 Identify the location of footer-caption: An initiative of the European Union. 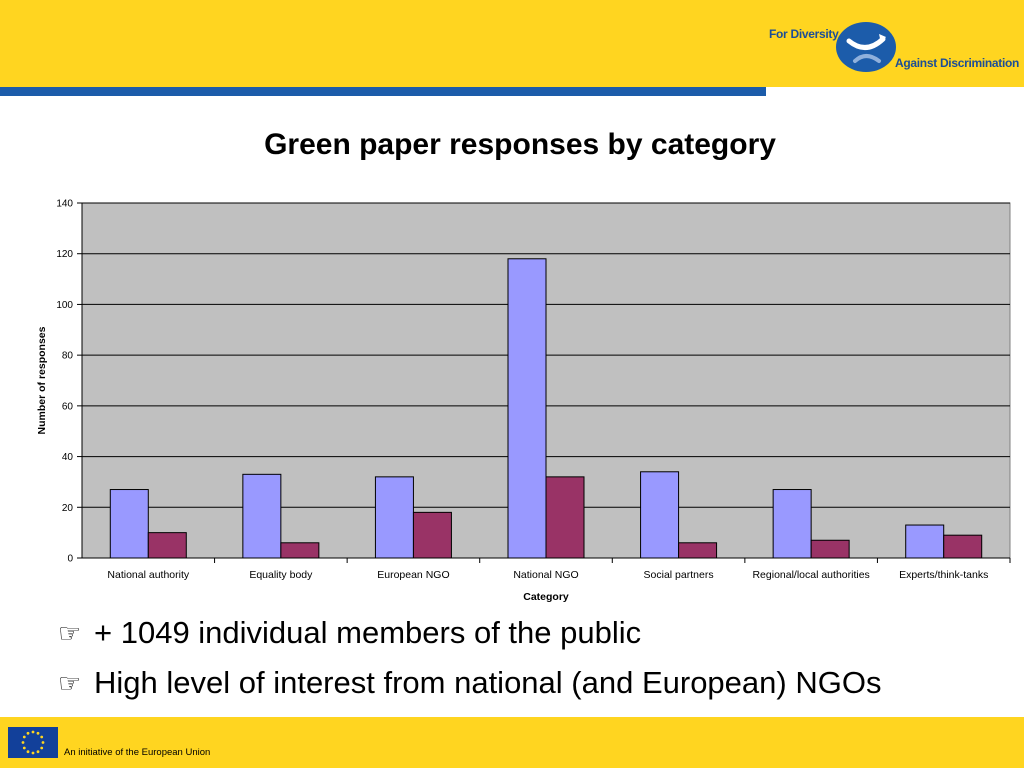
(137, 752).